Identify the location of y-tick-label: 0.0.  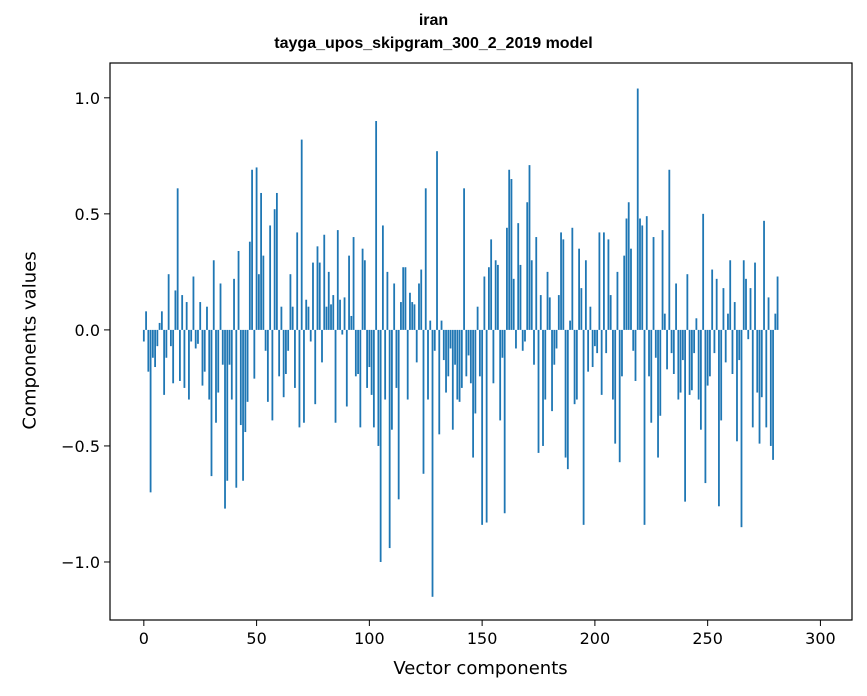
(87, 330).